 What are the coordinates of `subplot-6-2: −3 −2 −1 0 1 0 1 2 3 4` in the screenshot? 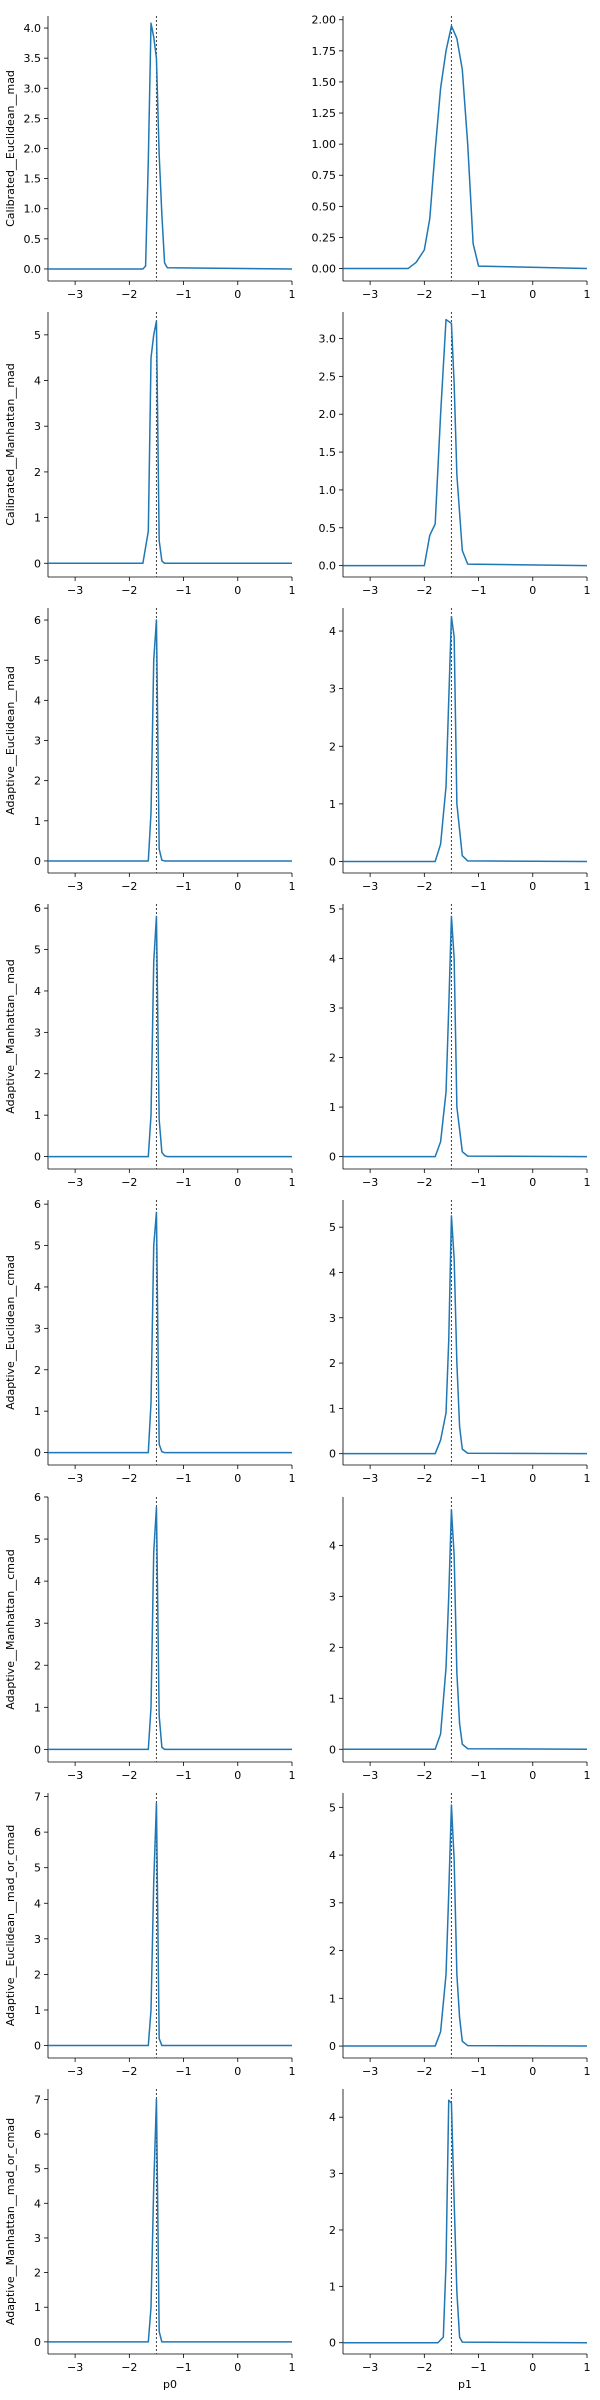 It's located at (460, 1639).